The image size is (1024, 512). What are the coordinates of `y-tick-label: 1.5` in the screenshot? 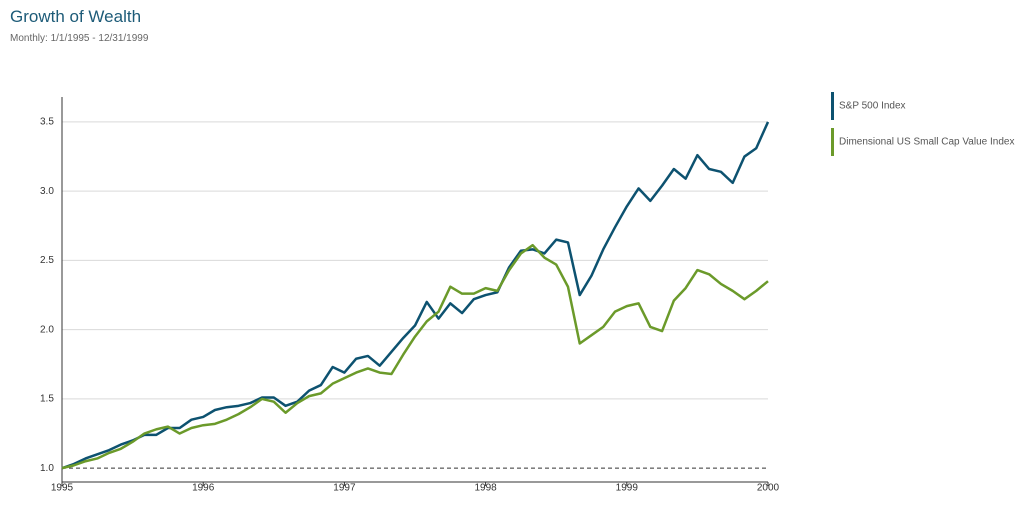 It's located at (47, 399).